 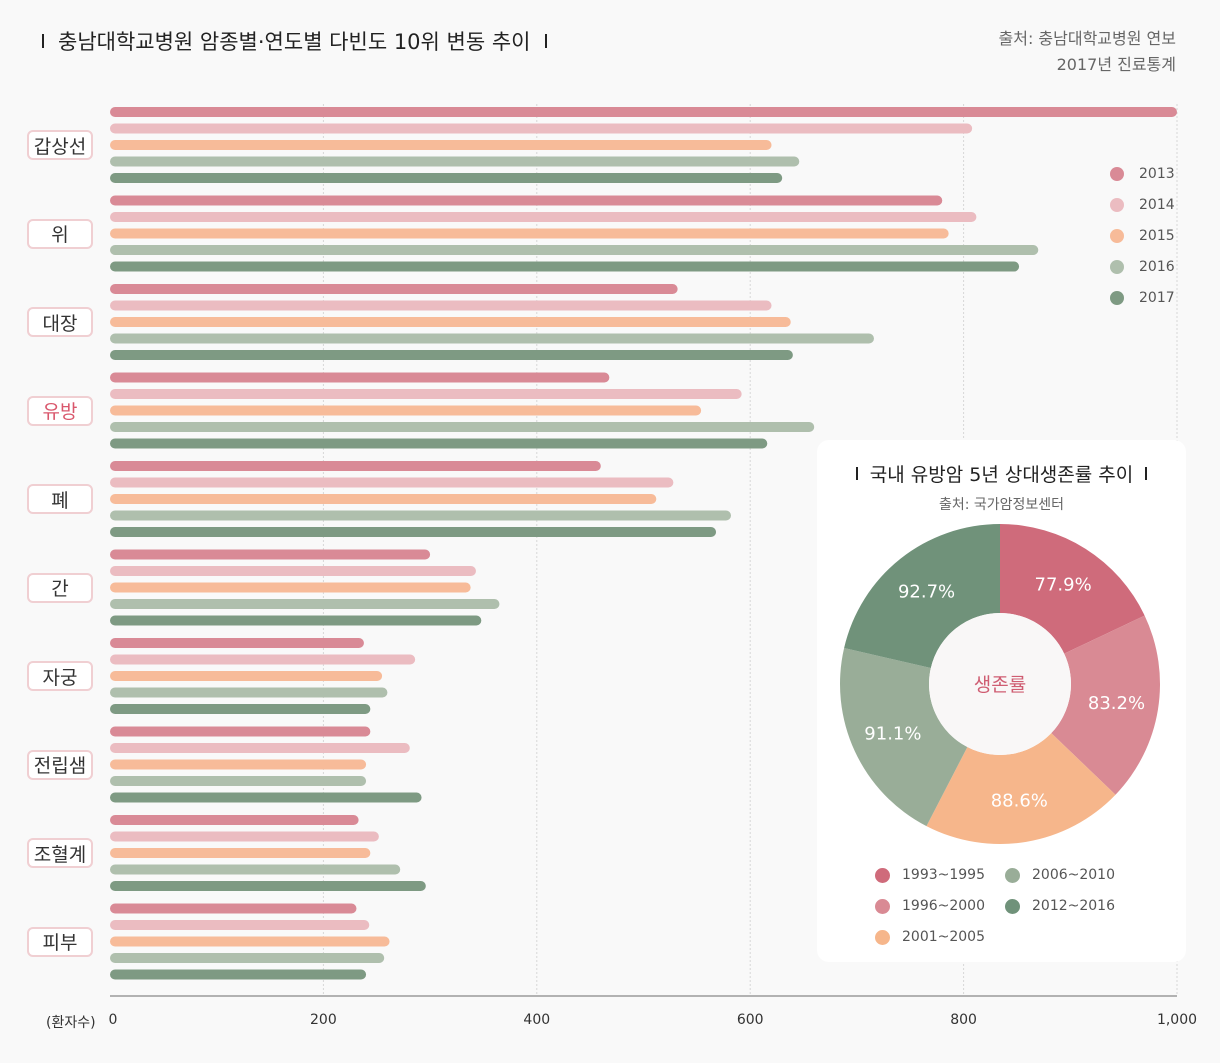 What do you see at coordinates (462, 427) in the screenshot?
I see `bar-유방-2016` at bounding box center [462, 427].